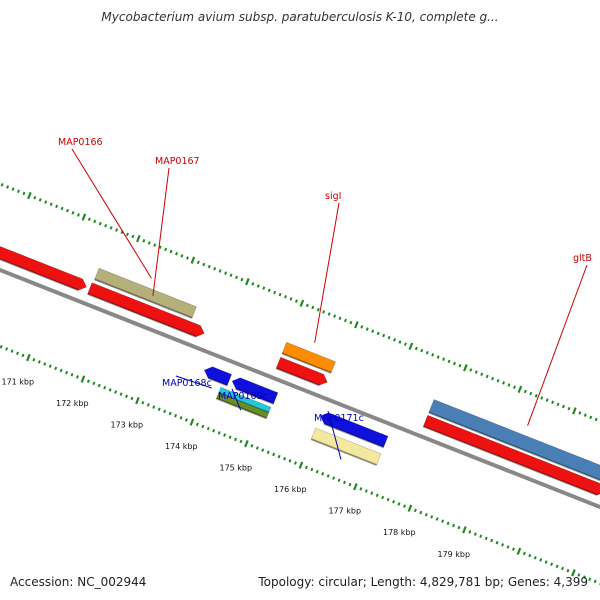 The width and height of the screenshot is (600, 600). I want to click on gene-label: MAP0166, so click(80, 142).